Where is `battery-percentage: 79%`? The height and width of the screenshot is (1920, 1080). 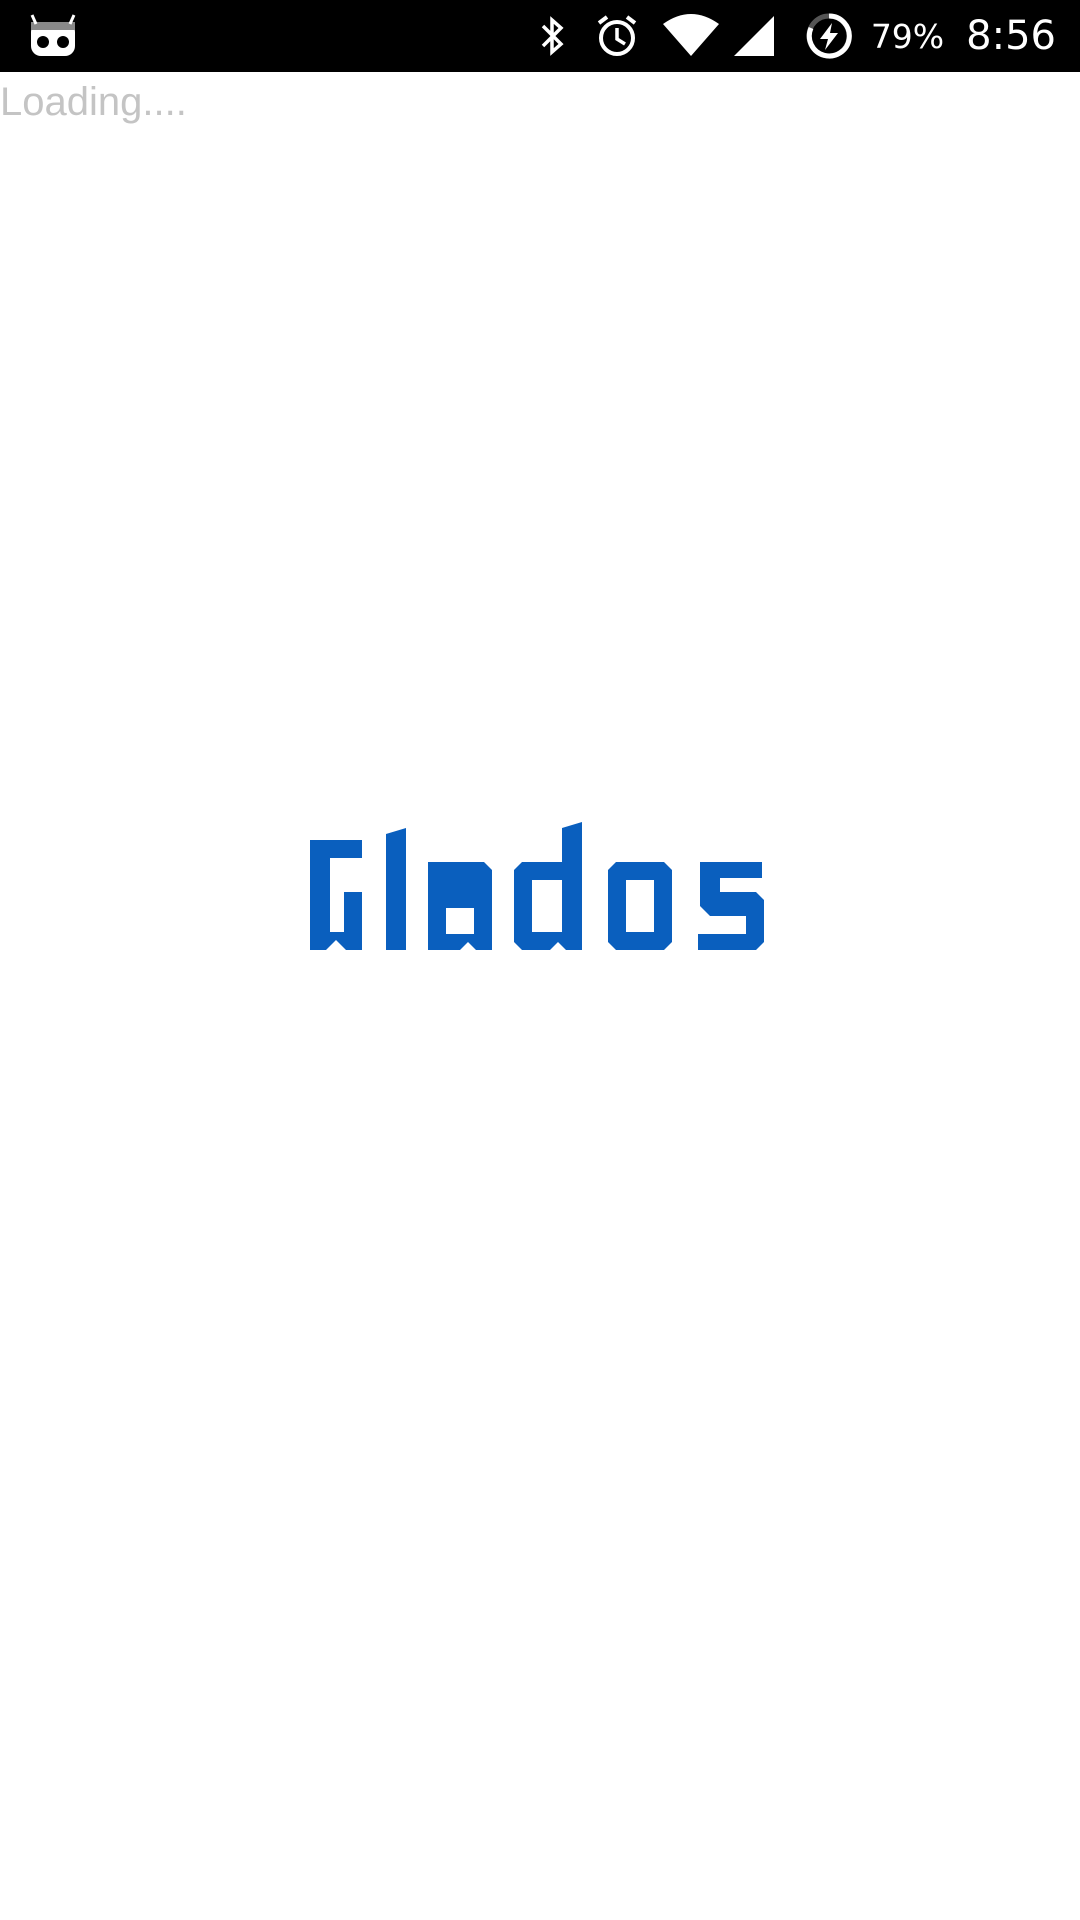 battery-percentage: 79% is located at coordinates (907, 36).